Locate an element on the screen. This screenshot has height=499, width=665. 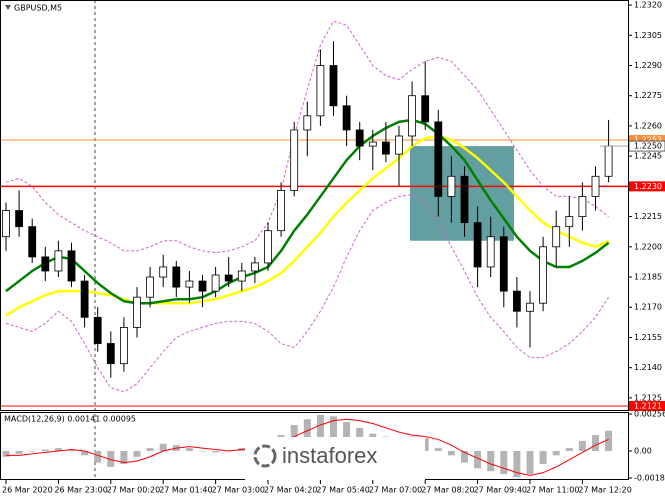
macd-signal is located at coordinates (307, 447).